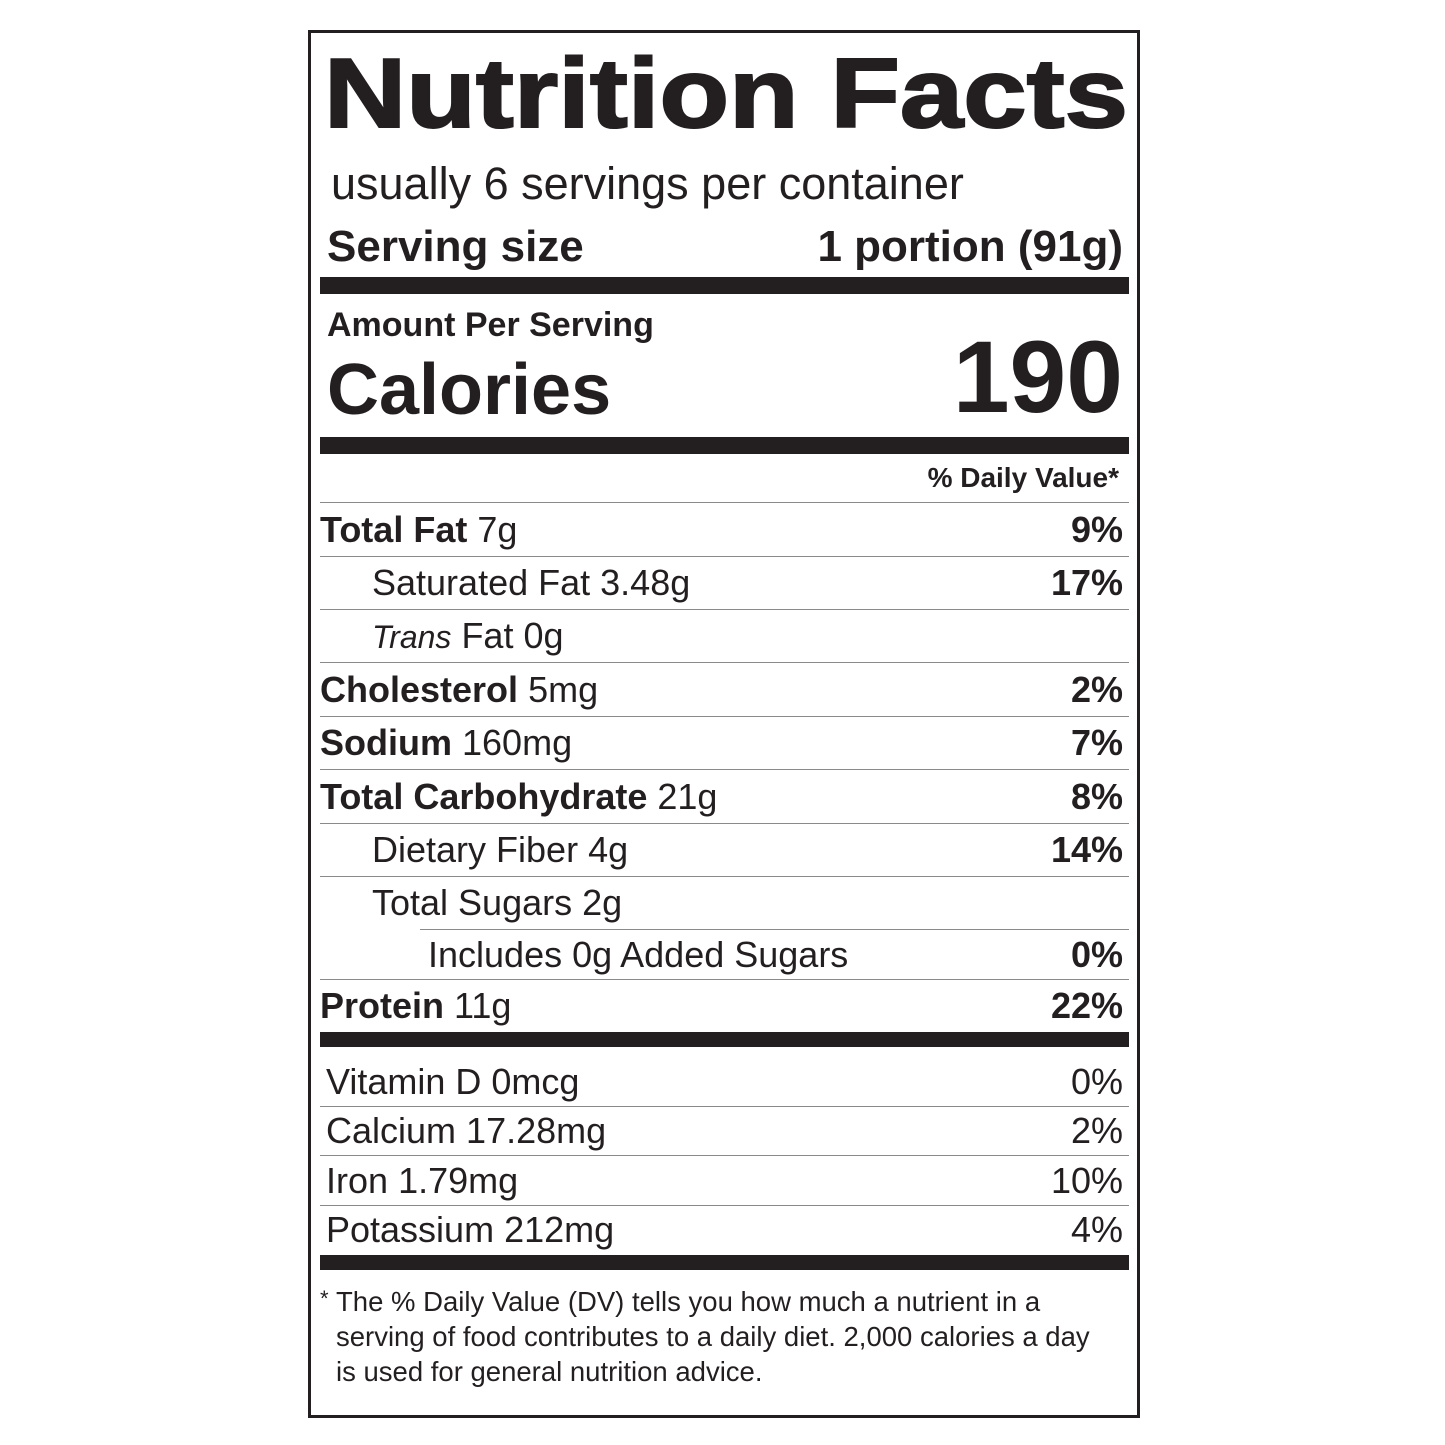 Image resolution: width=1445 pixels, height=1445 pixels. What do you see at coordinates (535, 1081) in the screenshot?
I see `vitamin-amount: 0mcg` at bounding box center [535, 1081].